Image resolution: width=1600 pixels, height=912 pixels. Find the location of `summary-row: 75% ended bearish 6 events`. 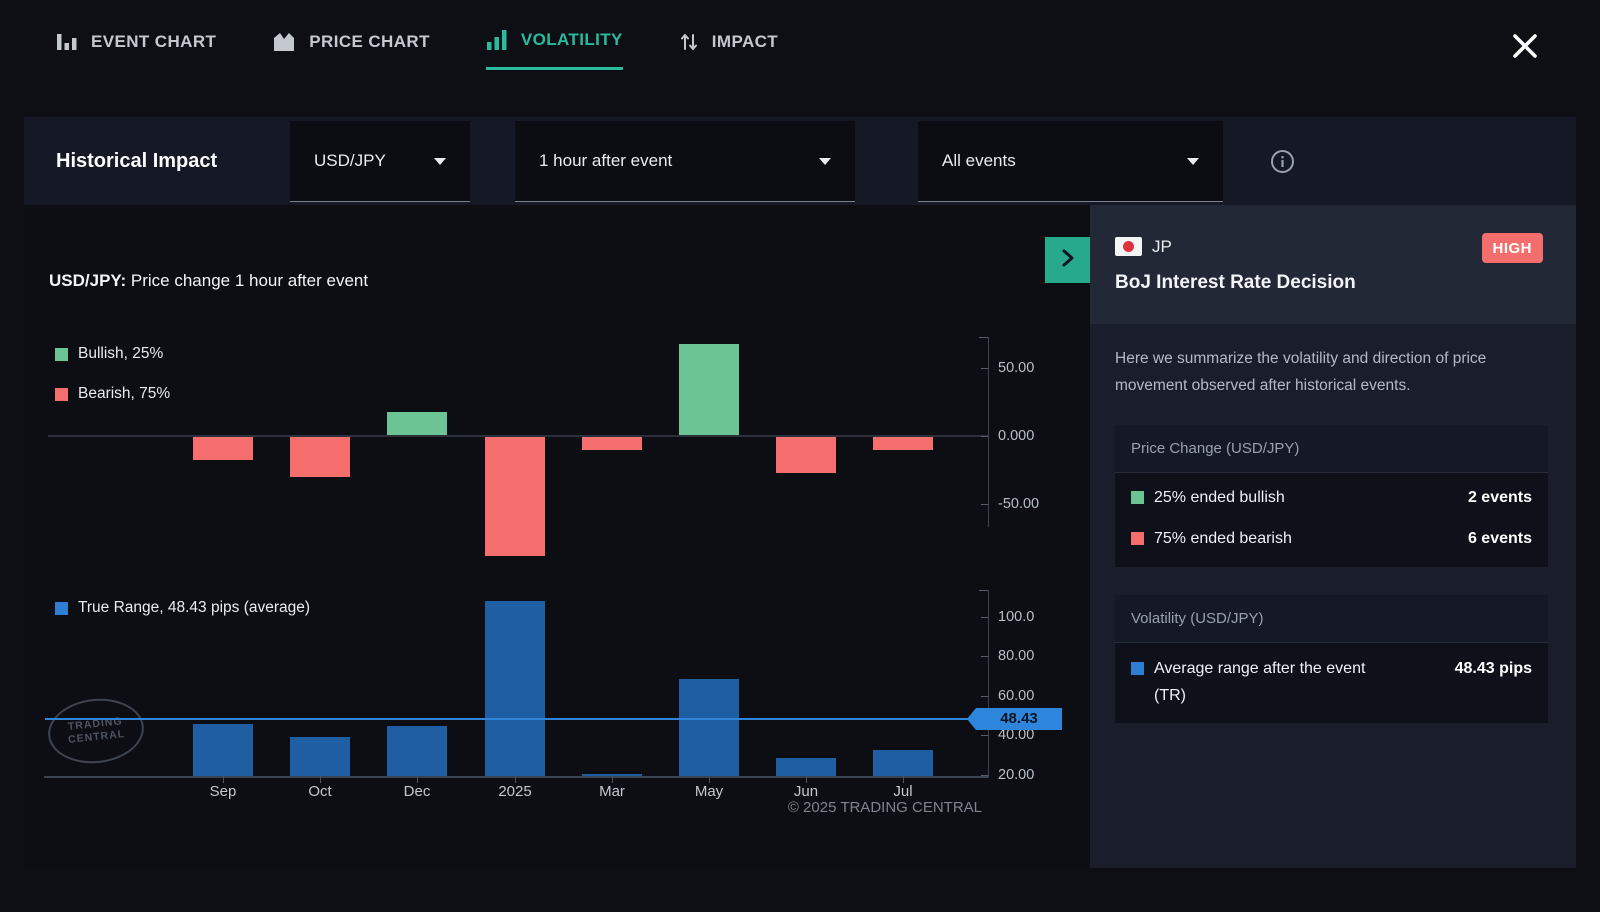

summary-row: 75% ended bearish 6 events is located at coordinates (1331, 538).